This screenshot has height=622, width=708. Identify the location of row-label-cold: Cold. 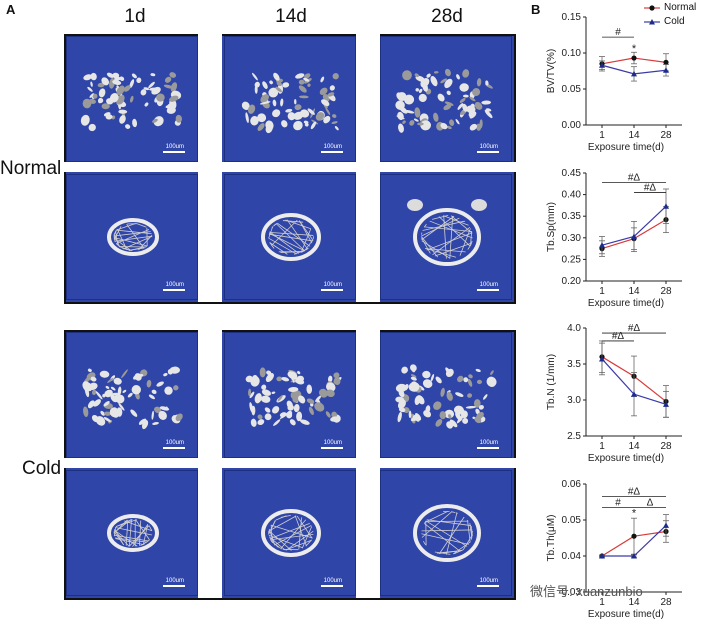
(42, 468).